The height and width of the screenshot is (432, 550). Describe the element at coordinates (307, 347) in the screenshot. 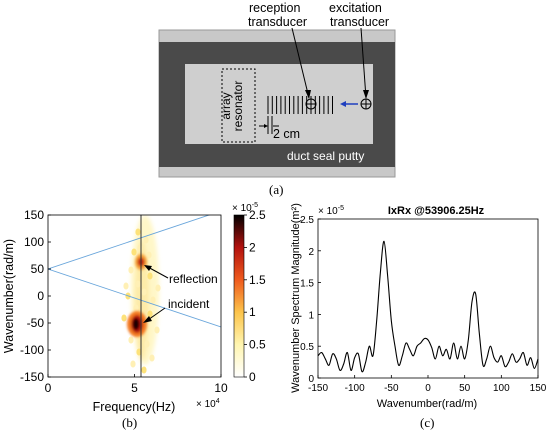

I see `spectrum-y-tick-label: 0.5` at that location.